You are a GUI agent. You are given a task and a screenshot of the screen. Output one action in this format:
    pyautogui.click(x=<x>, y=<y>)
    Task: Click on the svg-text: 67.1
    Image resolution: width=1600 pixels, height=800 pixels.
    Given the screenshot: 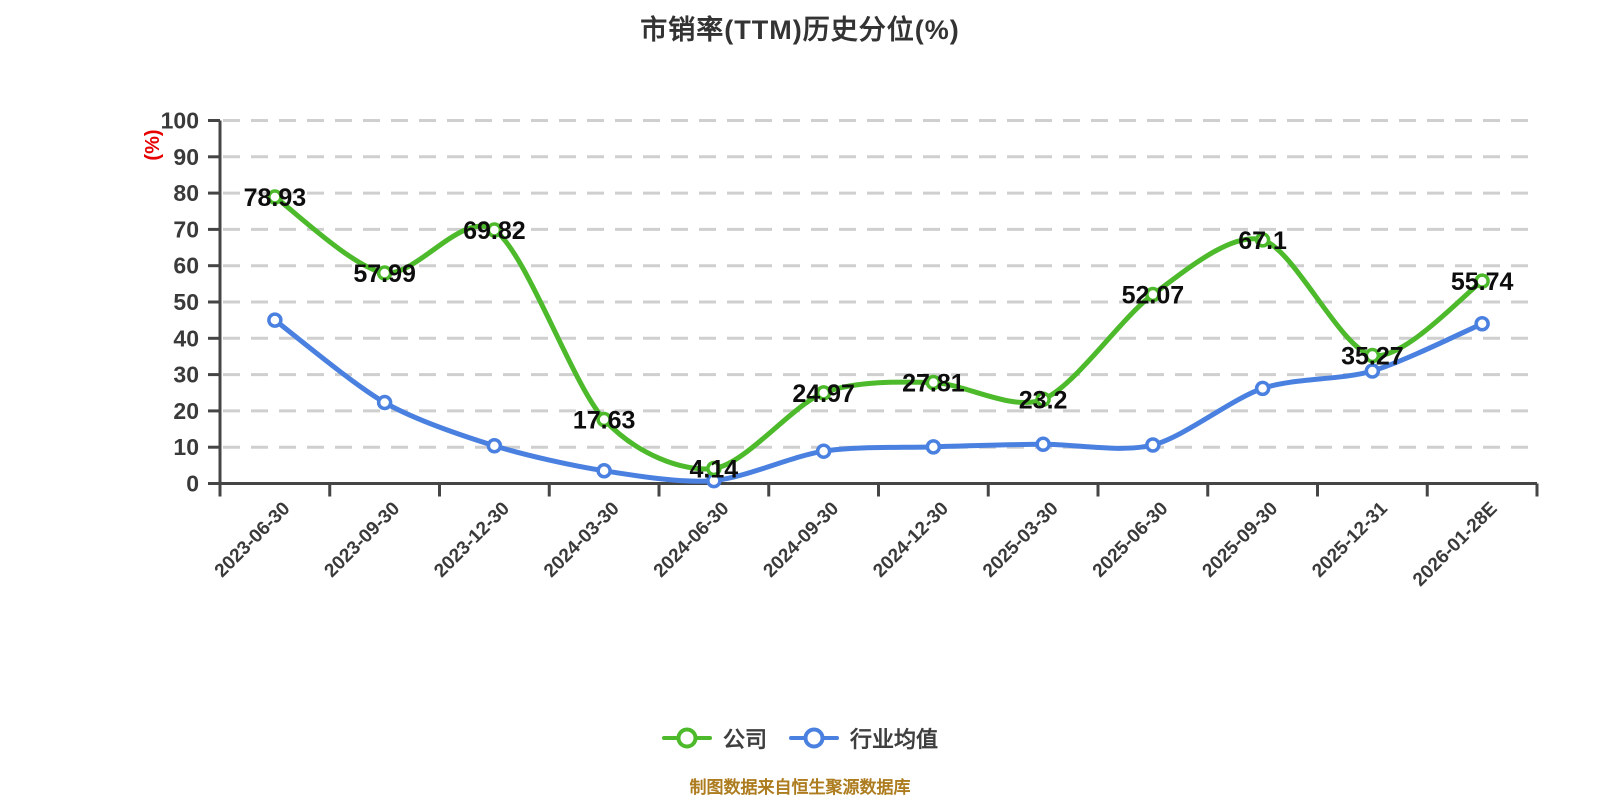 What is the action you would take?
    pyautogui.click(x=1262, y=241)
    